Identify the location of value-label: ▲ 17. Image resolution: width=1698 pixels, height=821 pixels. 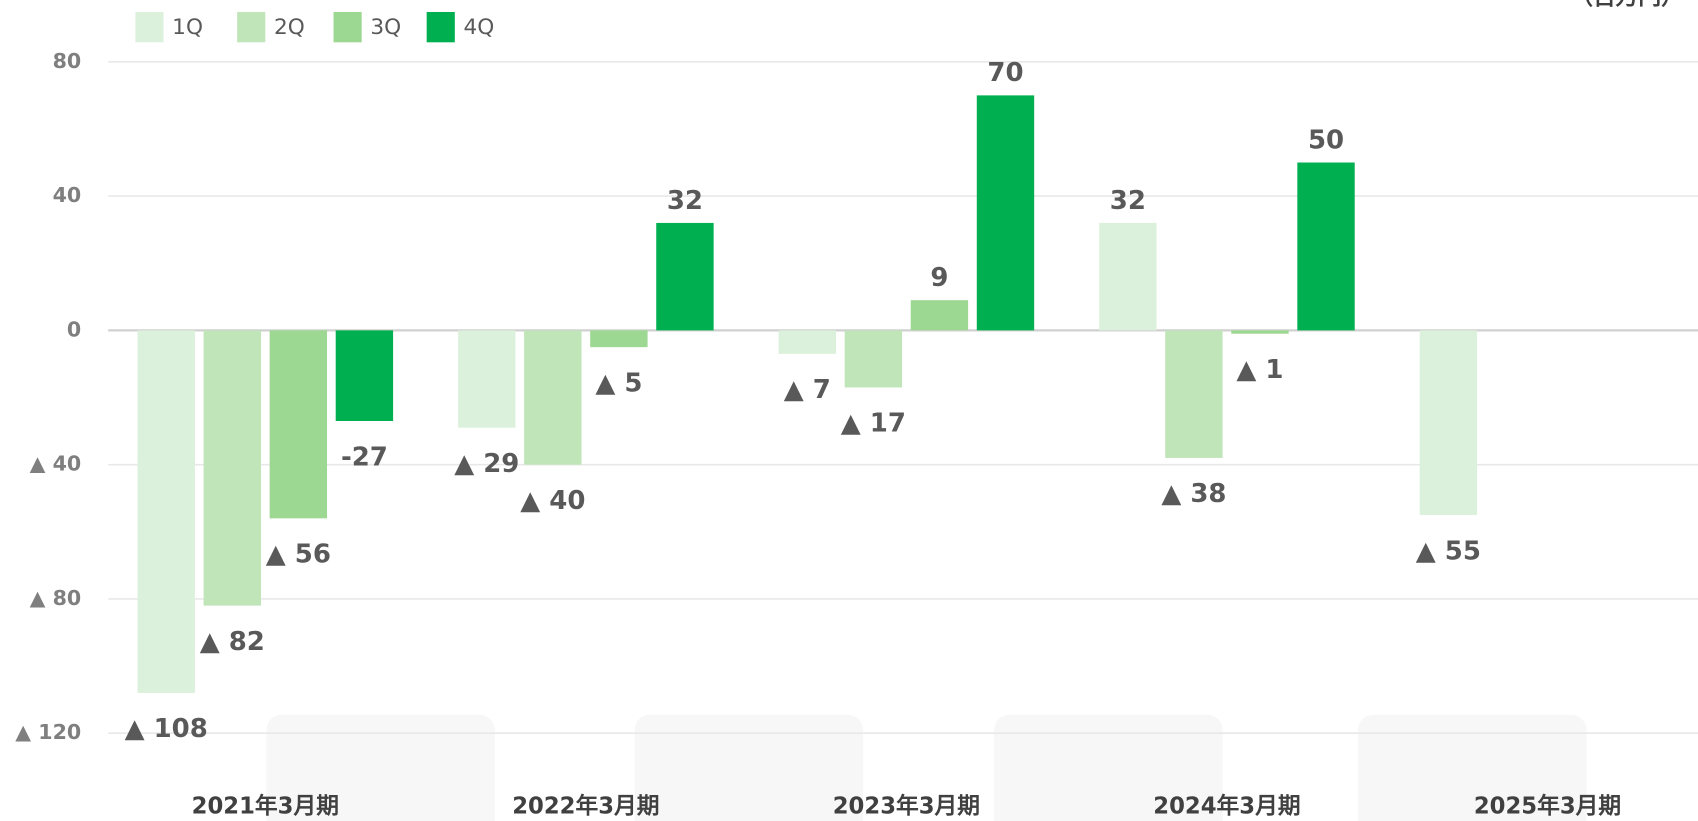
(873, 424).